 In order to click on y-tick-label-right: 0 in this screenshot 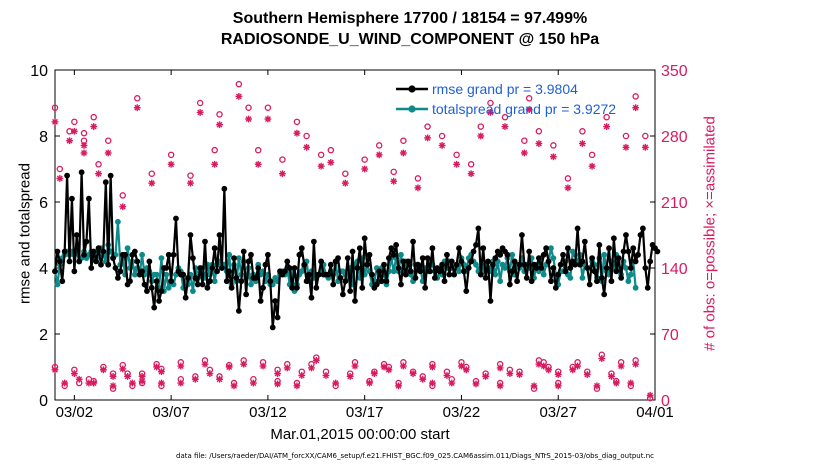, I will do `click(665, 401)`.